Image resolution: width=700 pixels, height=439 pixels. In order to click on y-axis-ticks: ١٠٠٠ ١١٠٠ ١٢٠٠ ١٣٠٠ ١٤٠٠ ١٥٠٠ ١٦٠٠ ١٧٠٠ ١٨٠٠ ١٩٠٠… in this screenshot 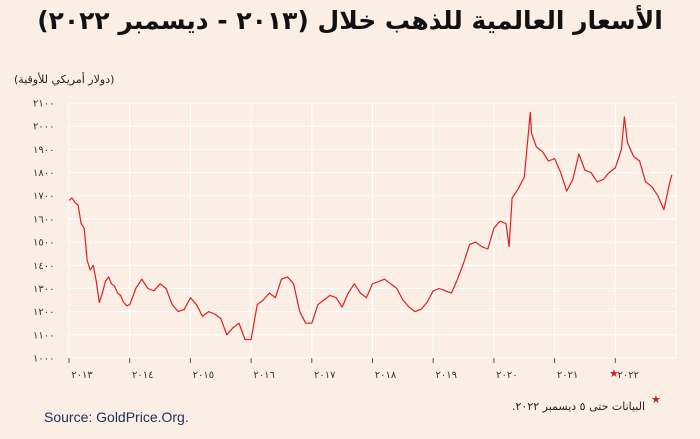, I will do `click(43, 232)`.